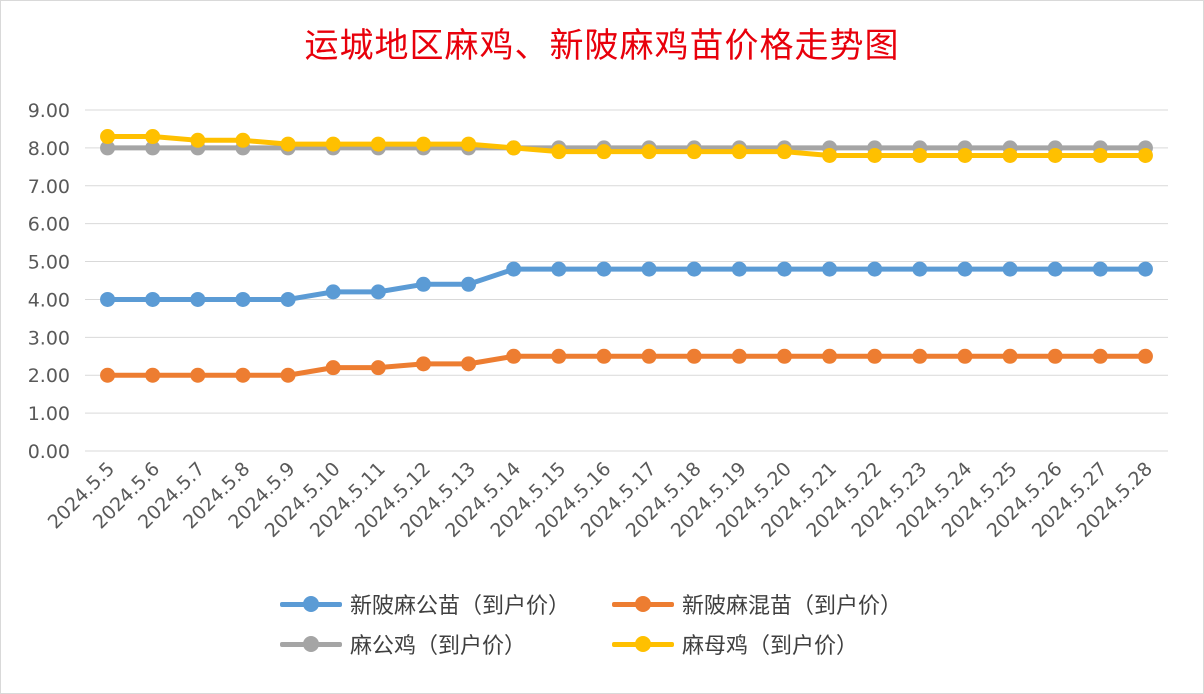 The image size is (1204, 694). I want to click on legend-item-3: 麻母鸡（到户价）, so click(735, 644).